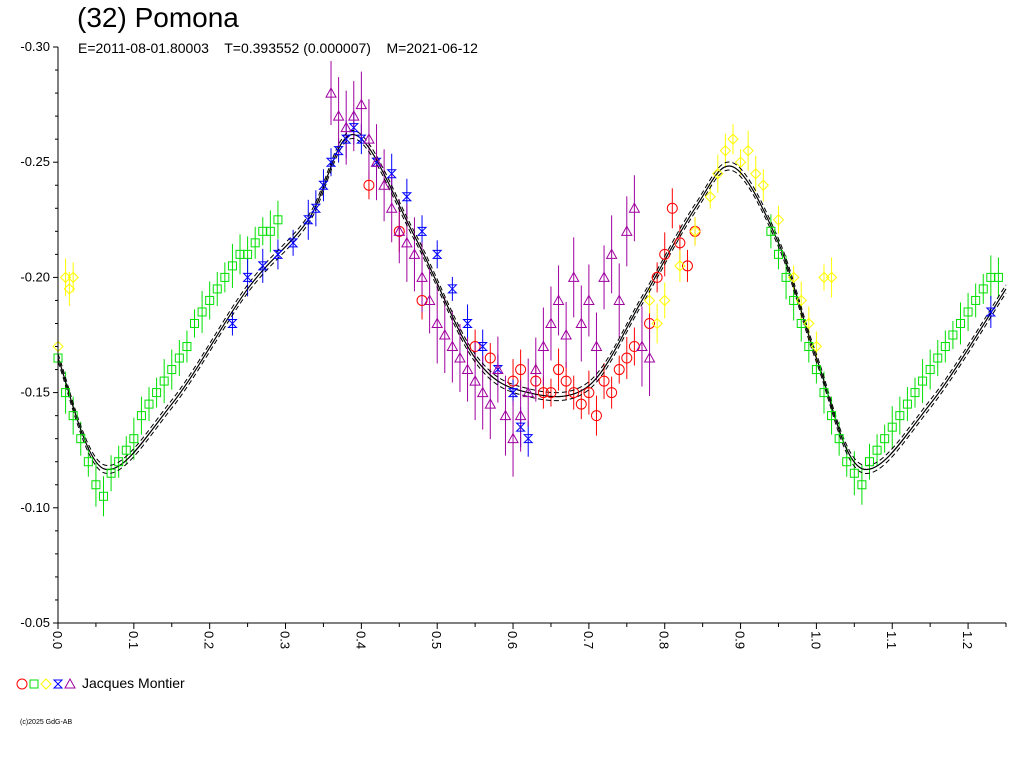 This screenshot has height=768, width=1024. What do you see at coordinates (209, 640) in the screenshot?
I see `x-tick-label: 0.2` at bounding box center [209, 640].